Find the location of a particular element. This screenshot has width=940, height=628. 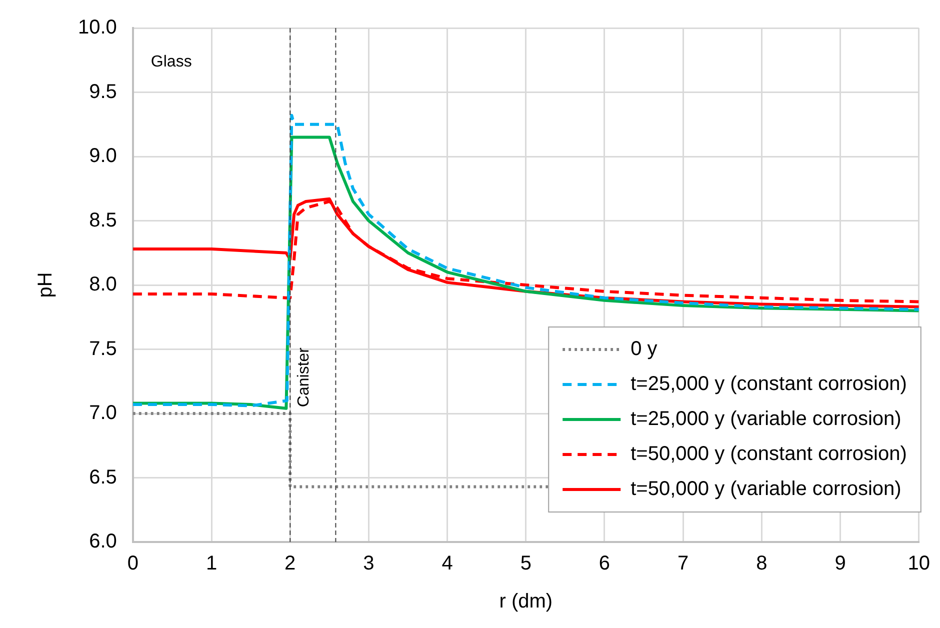

x-tick-label: 8 is located at coordinates (762, 563).